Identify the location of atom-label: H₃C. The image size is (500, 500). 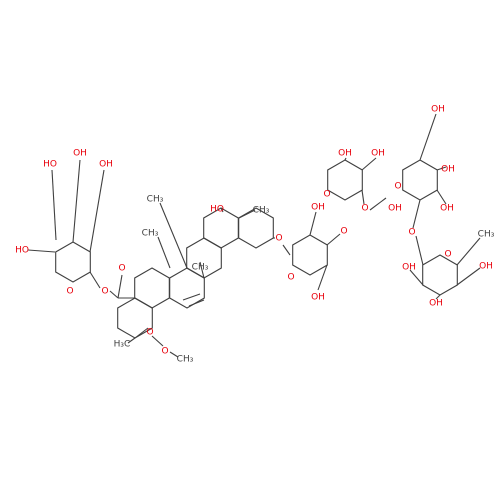
(122, 345).